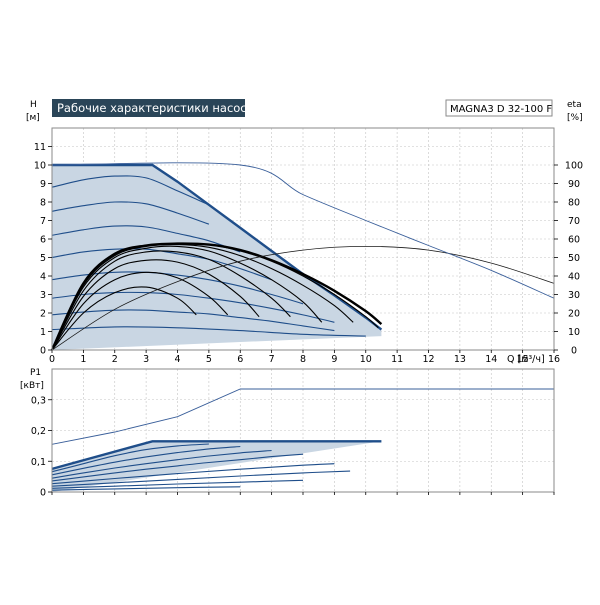 Image resolution: width=600 pixels, height=605 pixels. Describe the element at coordinates (334, 359) in the screenshot. I see `x-tick-label: 9` at that location.